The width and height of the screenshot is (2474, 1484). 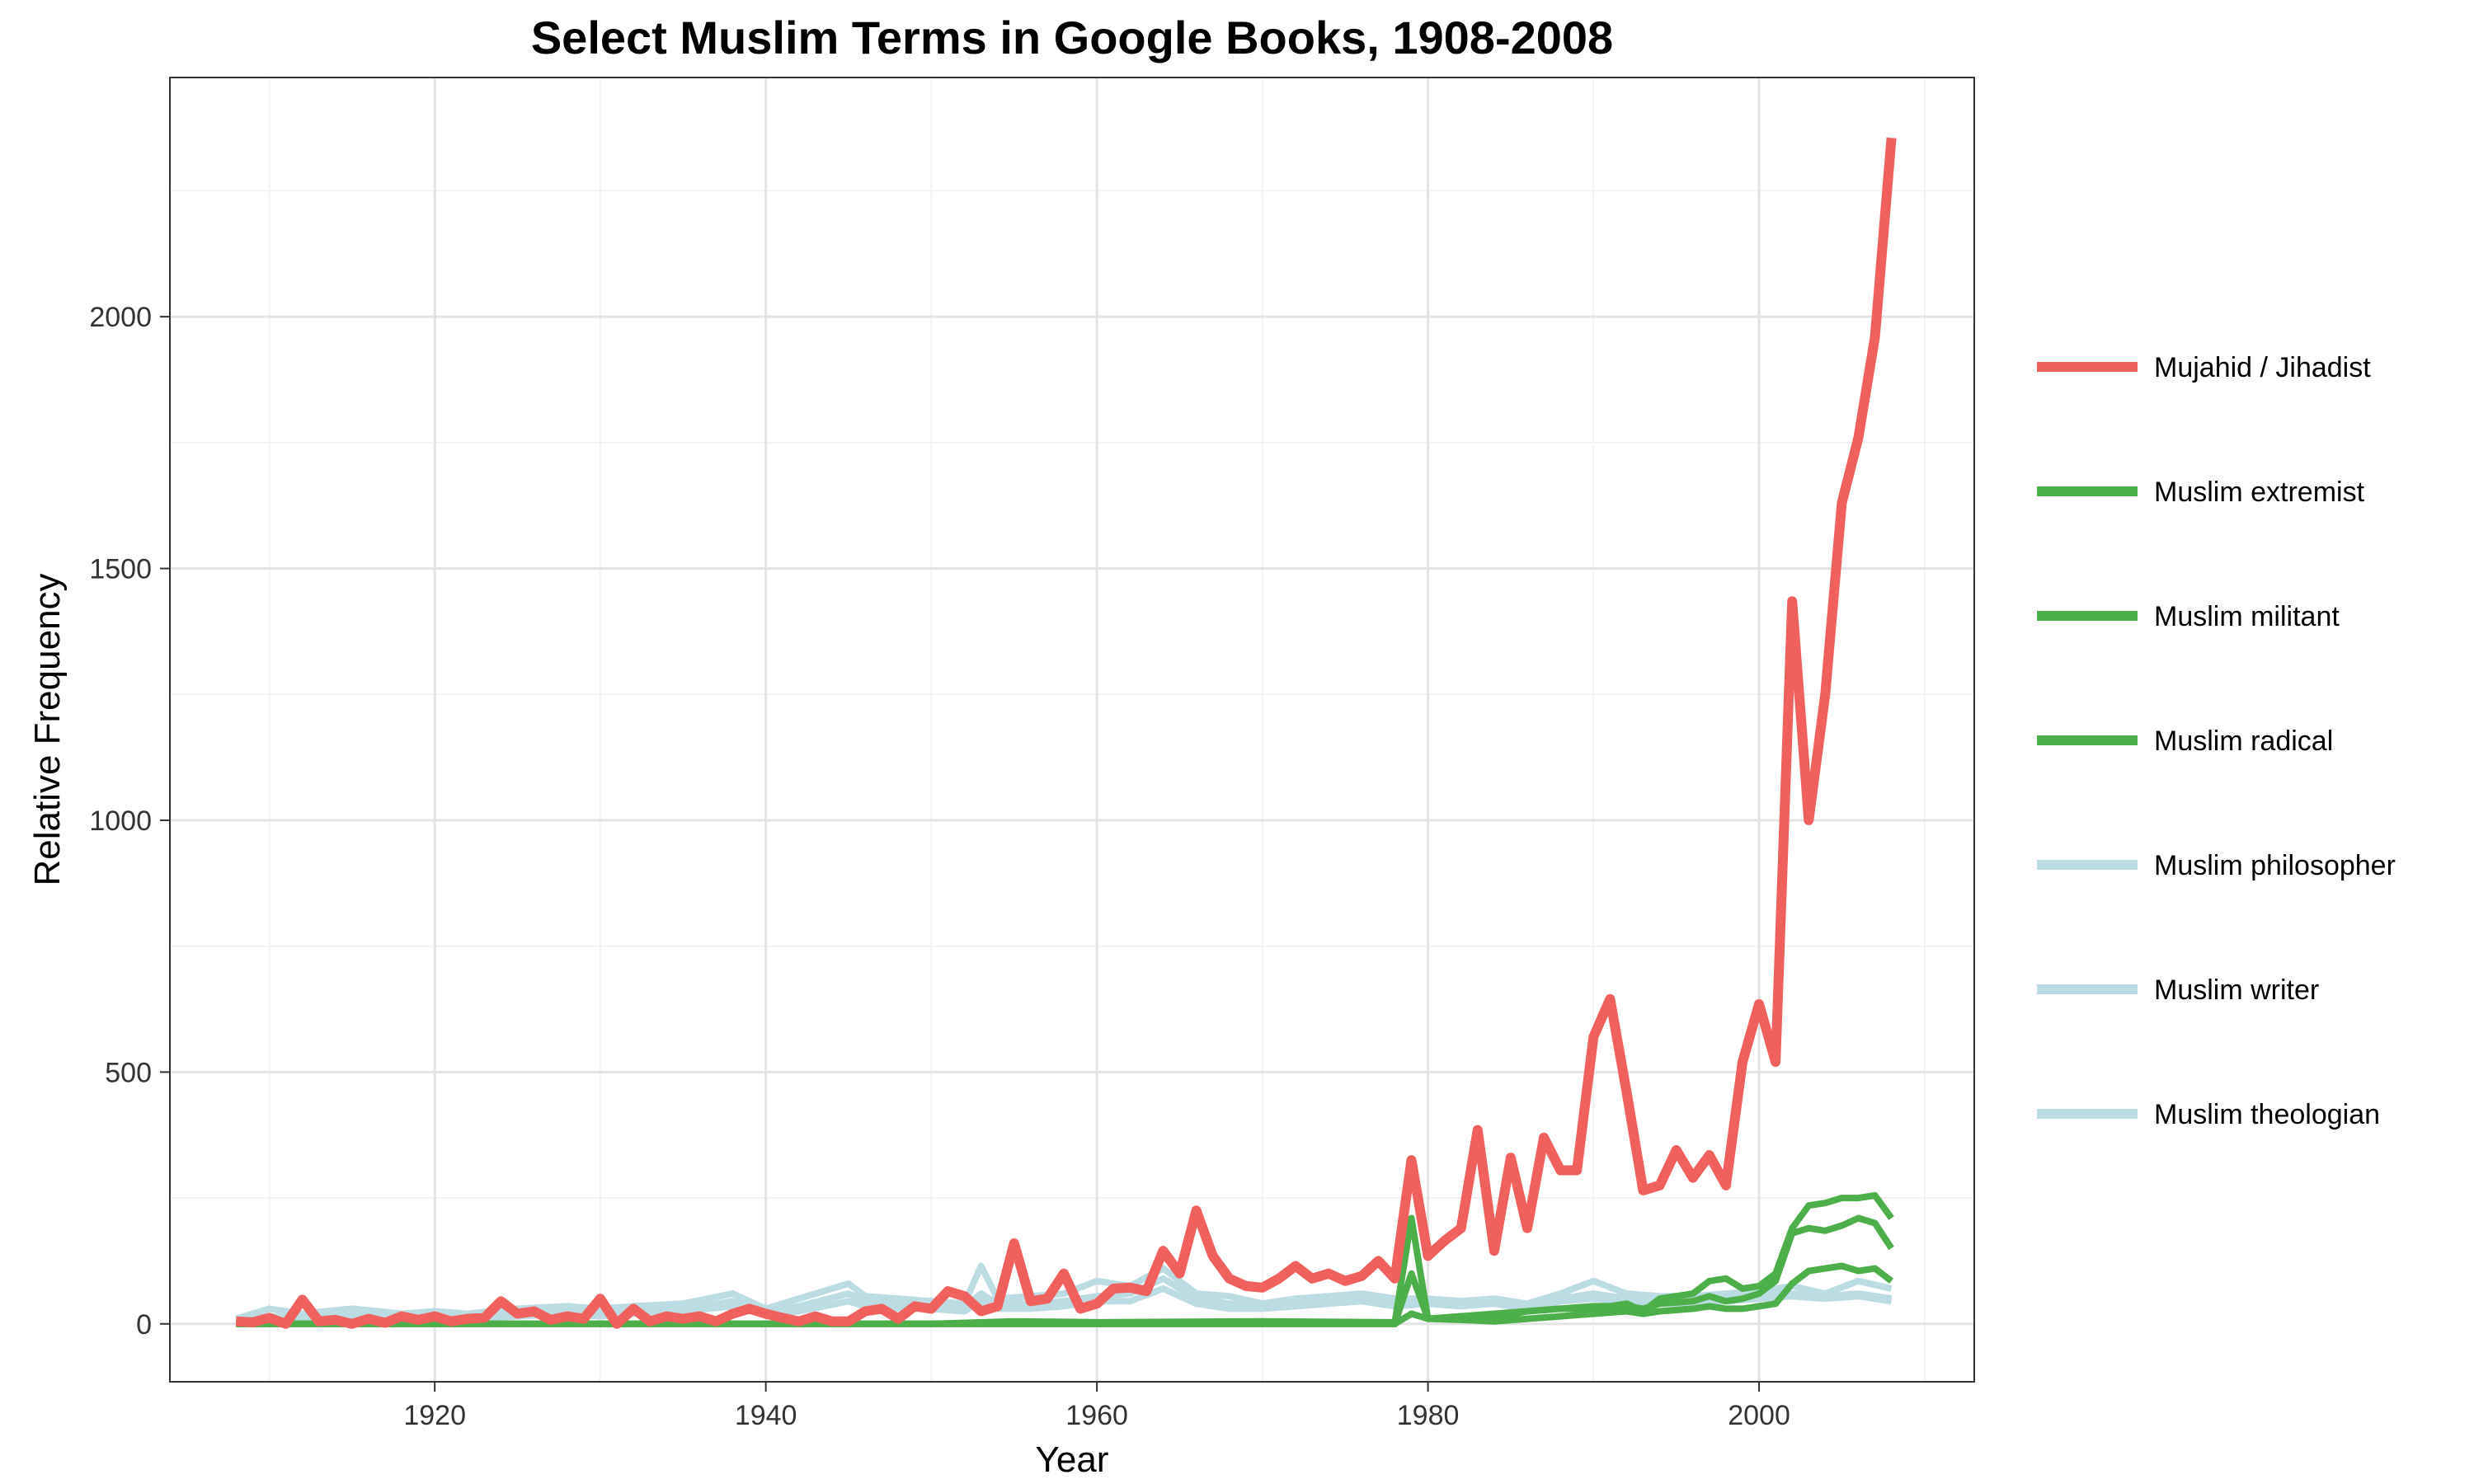 What do you see at coordinates (1428, 1415) in the screenshot?
I see `x-tick-label: 1980` at bounding box center [1428, 1415].